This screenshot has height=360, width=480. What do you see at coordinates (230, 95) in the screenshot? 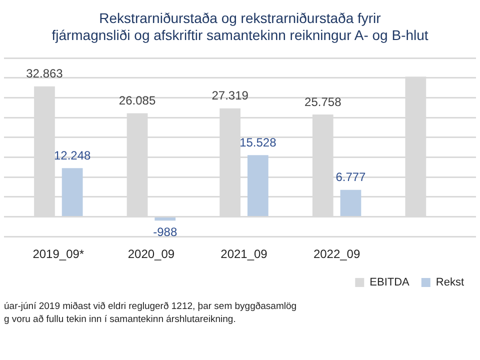
I see `data-label: 27.319` at bounding box center [230, 95].